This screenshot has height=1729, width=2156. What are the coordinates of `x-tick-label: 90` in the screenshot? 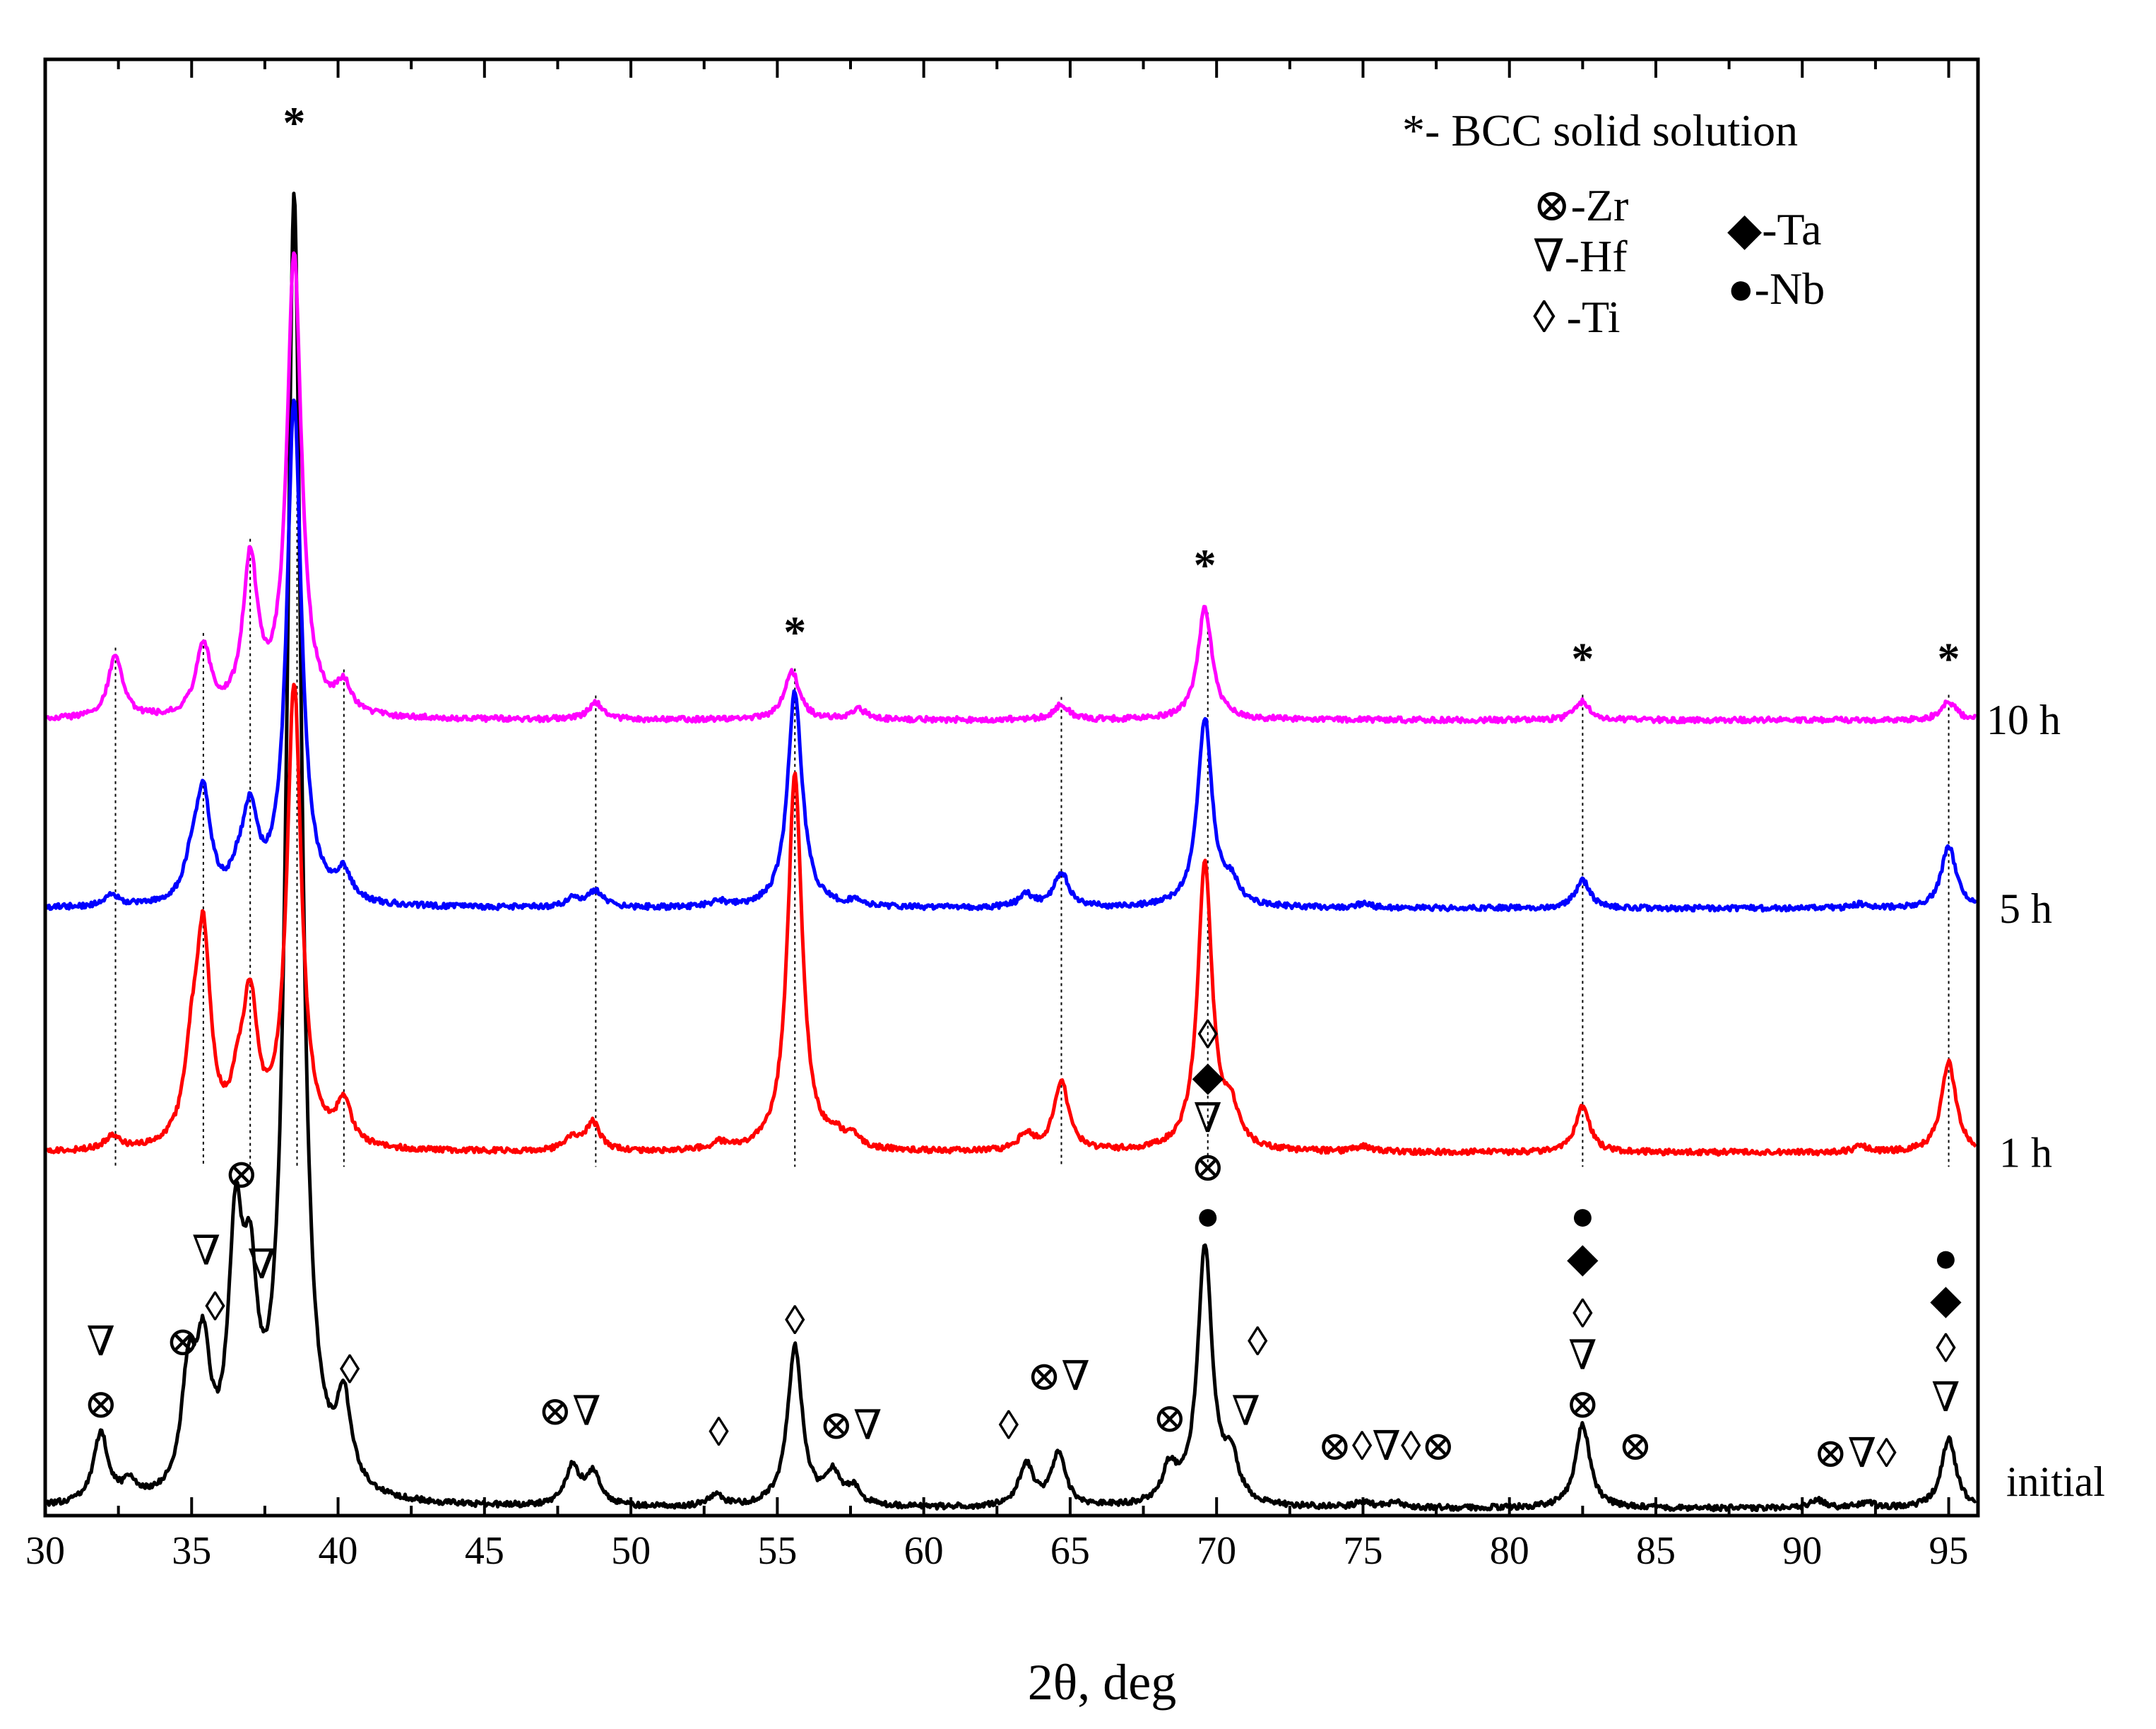 It's located at (1802, 1551).